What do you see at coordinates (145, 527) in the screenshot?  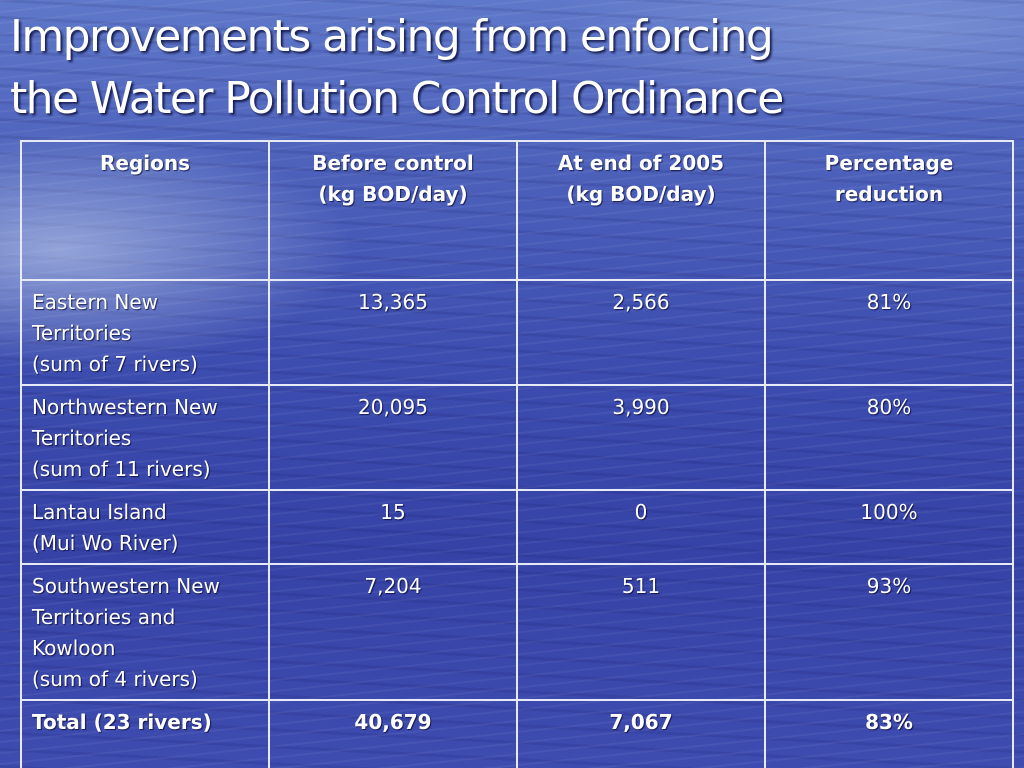 I see `region-cell: Lantau Island (Mui Wo River)` at bounding box center [145, 527].